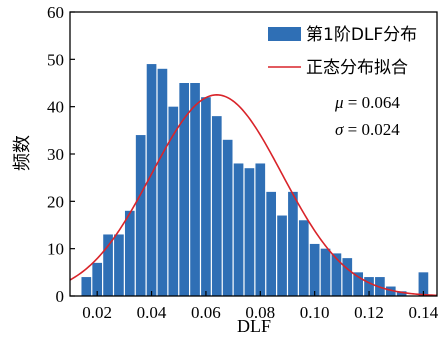 The width and height of the screenshot is (447, 347). What do you see at coordinates (206, 312) in the screenshot?
I see `x-tick-label: 0.06` at bounding box center [206, 312].